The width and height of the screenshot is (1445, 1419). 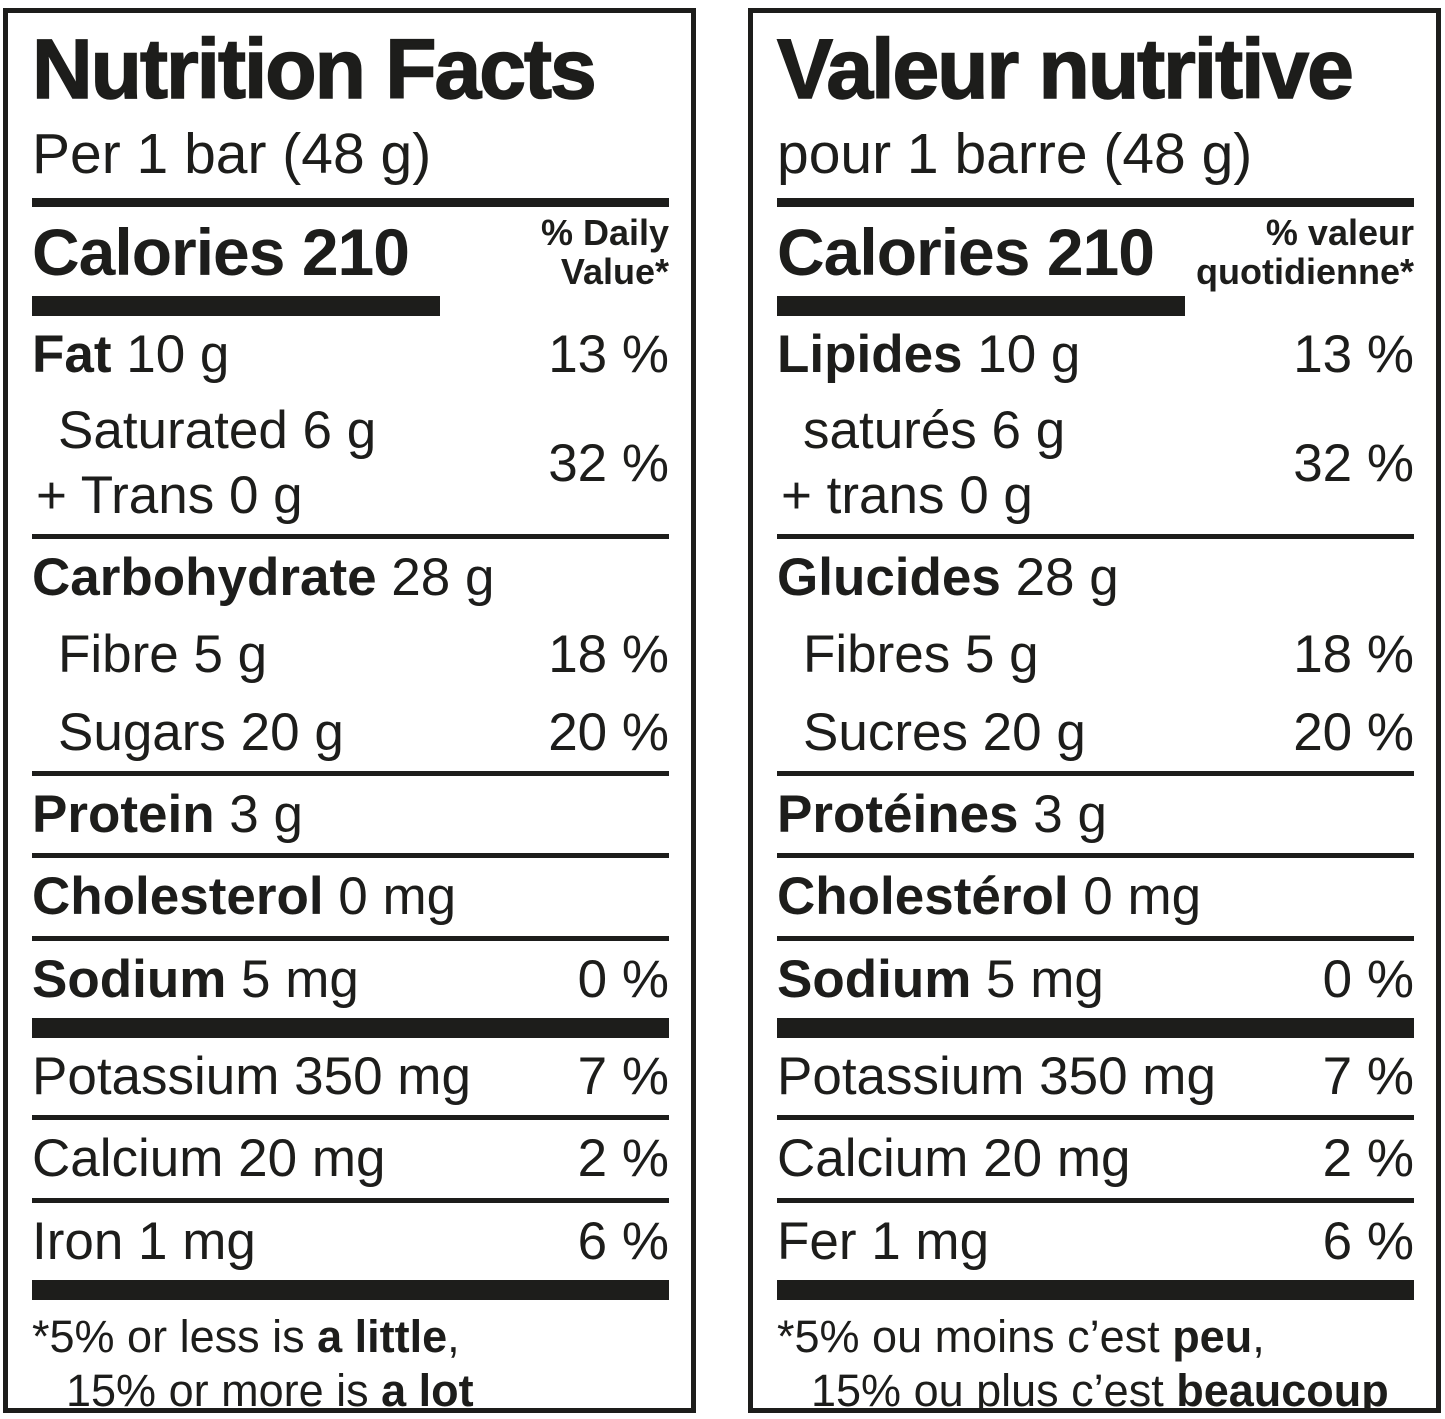 I want to click on dv-sugars-fr: 20 %, so click(x=1353, y=732).